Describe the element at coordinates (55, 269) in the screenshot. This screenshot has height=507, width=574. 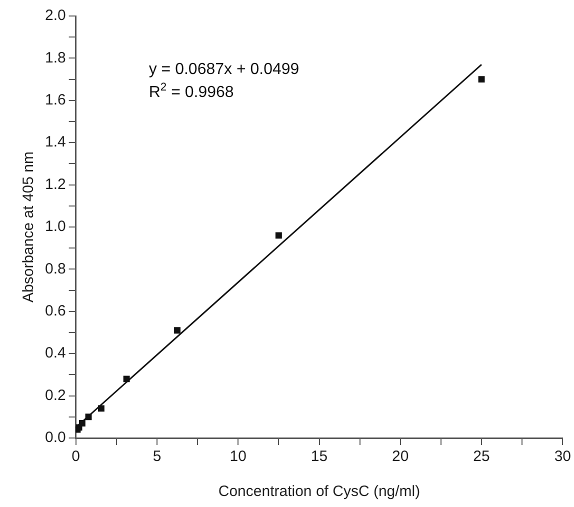
I see `y-tick-label: 0.8` at that location.